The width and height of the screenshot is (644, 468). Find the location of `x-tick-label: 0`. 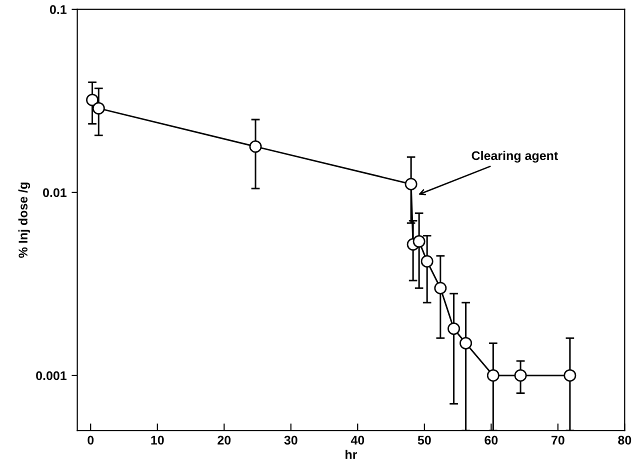

x-tick-label: 0 is located at coordinates (91, 440).